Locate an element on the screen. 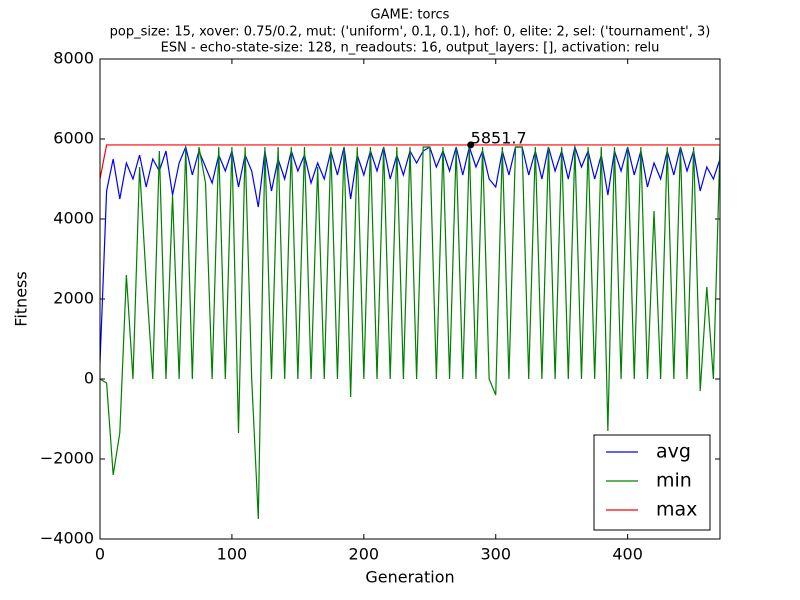 This screenshot has width=800, height=600. y-tick-label: 0 is located at coordinates (89, 378).